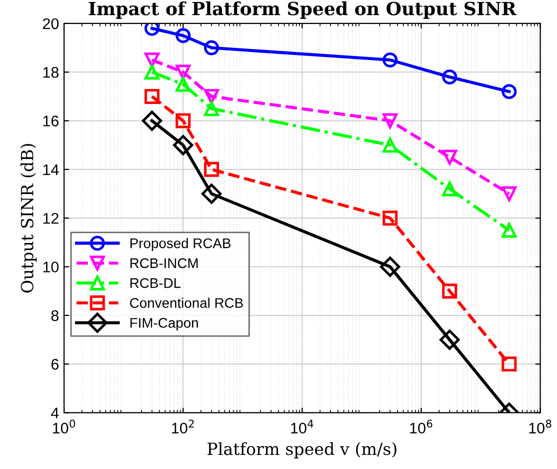 The height and width of the screenshot is (469, 557). What do you see at coordinates (51, 72) in the screenshot?
I see `y-tick-label: 18` at bounding box center [51, 72].